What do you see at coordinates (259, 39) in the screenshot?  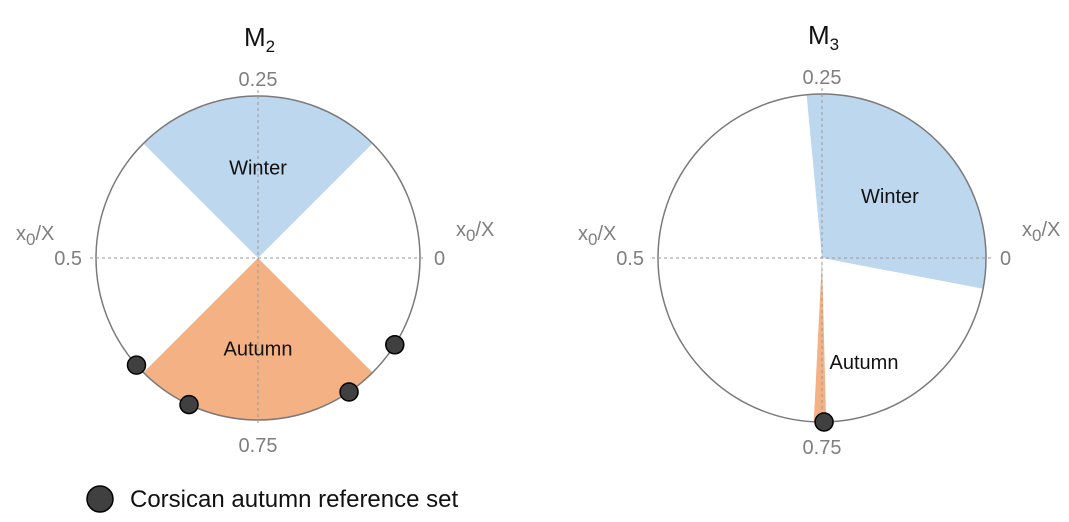 I see `chart-title: M2` at bounding box center [259, 39].